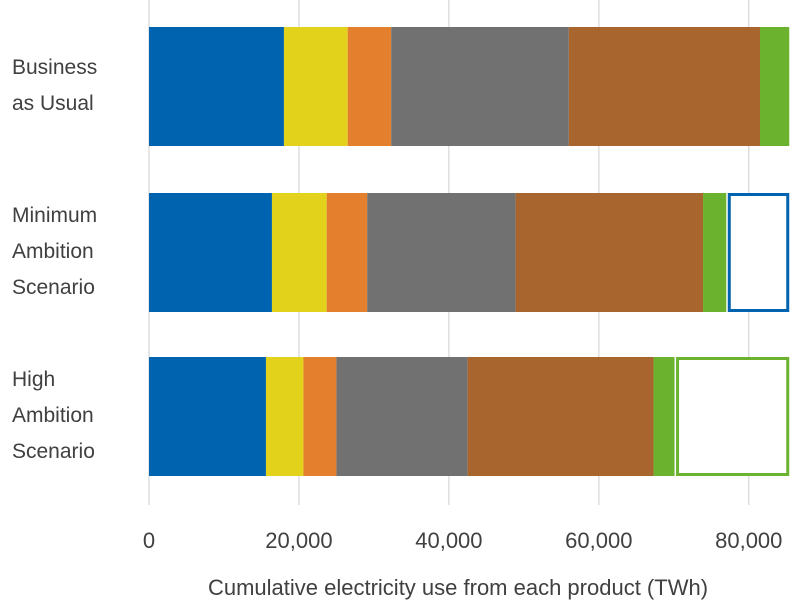 The image size is (811, 608). I want to click on category-label-0-line-0: Business, so click(54, 67).